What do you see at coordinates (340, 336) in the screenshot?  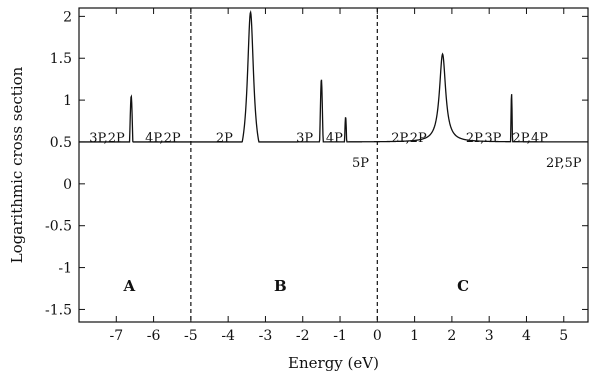 I see `x-tick-label: -1` at bounding box center [340, 336].